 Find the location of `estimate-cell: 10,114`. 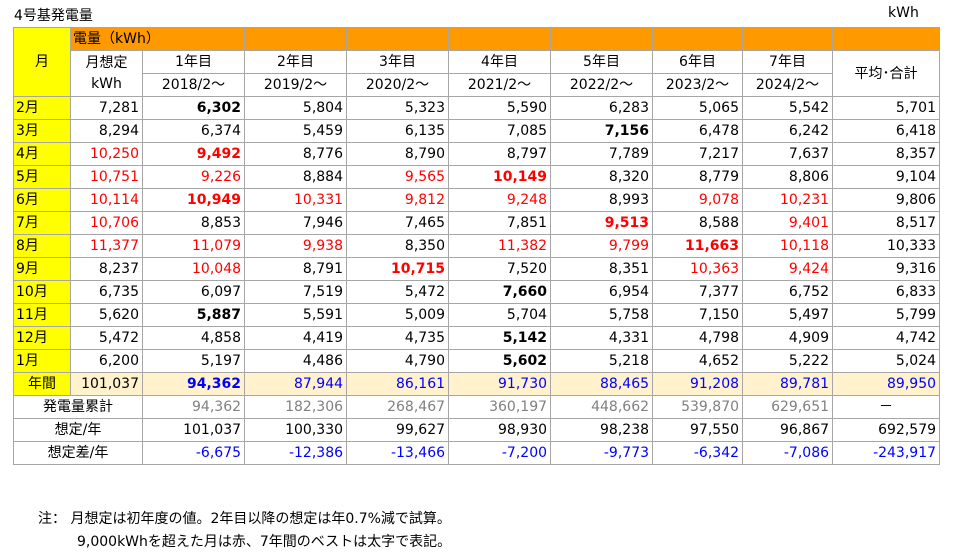

estimate-cell: 10,114 is located at coordinates (106, 200).